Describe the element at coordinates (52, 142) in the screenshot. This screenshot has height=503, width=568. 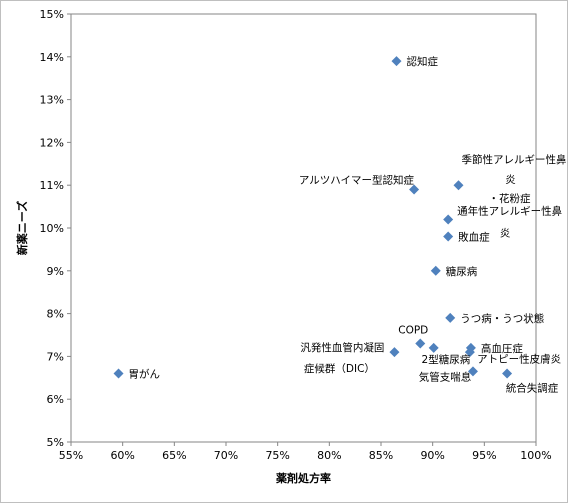
I see `y-tick-label: 12%` at that location.